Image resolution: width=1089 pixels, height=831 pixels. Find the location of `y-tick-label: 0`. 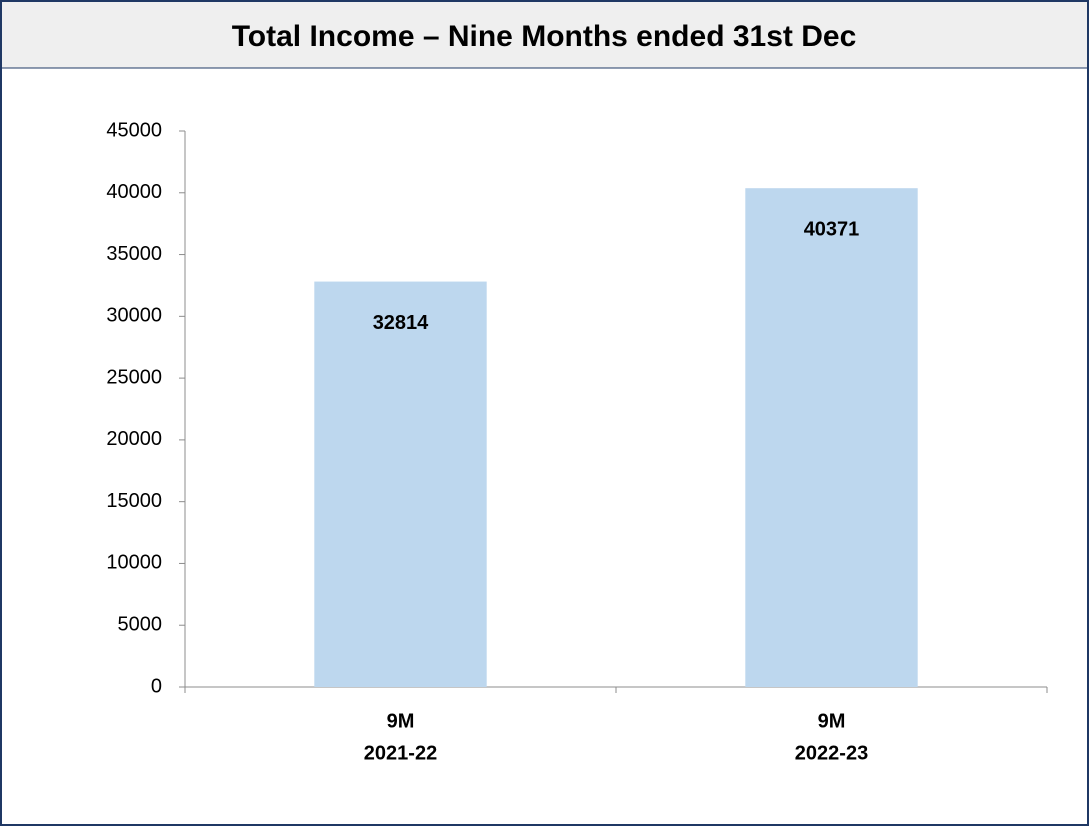

y-tick-label: 0 is located at coordinates (156, 686).